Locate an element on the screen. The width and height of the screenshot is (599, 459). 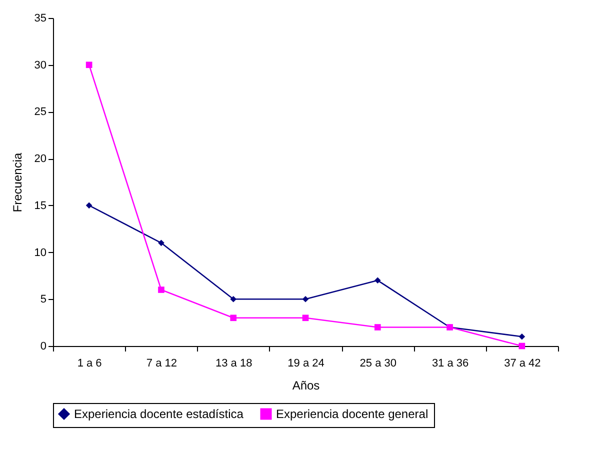
y-tick-label: 10 is located at coordinates (40, 252).